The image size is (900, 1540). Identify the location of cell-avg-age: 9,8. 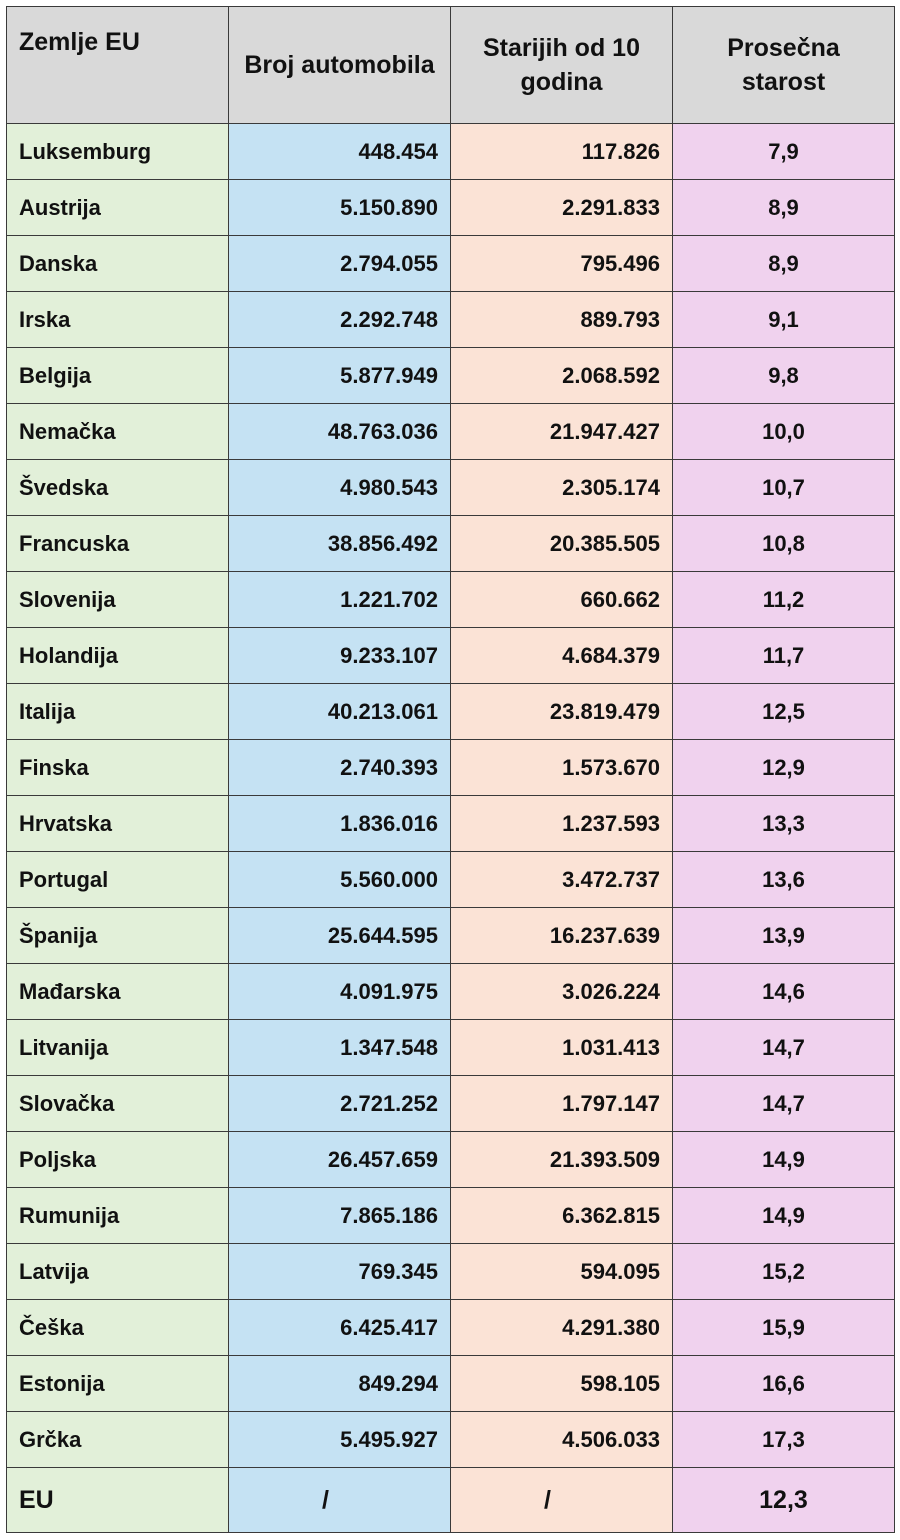
(783, 375).